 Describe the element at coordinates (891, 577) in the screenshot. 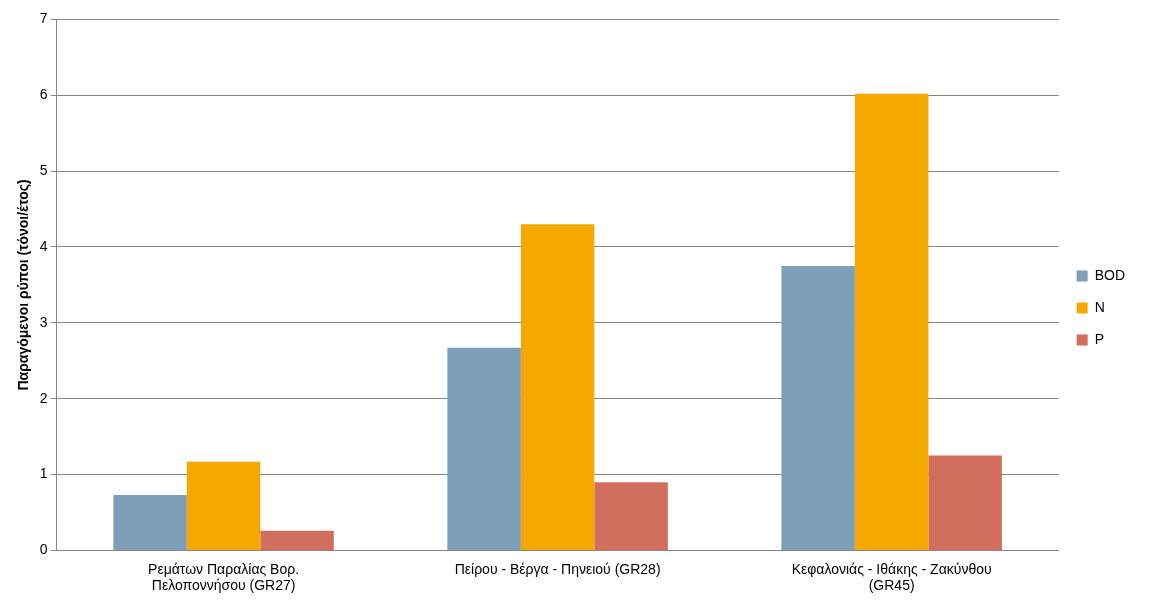

I see `x-tick-label: Κεφαλονιάς - Ιθάκης - Ζακύνθου (GR45)` at that location.